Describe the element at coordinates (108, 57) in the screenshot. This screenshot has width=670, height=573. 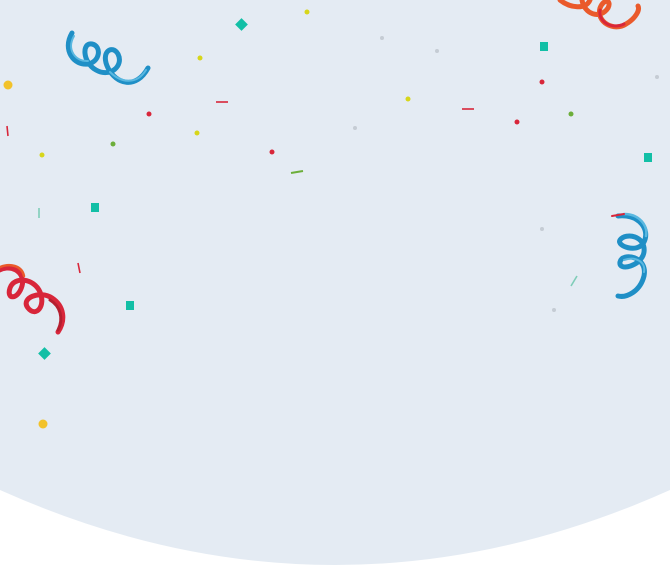
I see `blue-ribbon-top-left` at that location.